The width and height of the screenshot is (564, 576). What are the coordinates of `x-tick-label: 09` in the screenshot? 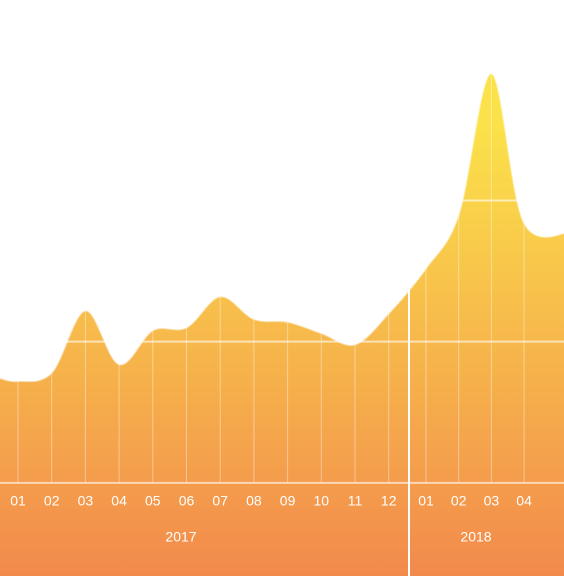 It's located at (288, 501).